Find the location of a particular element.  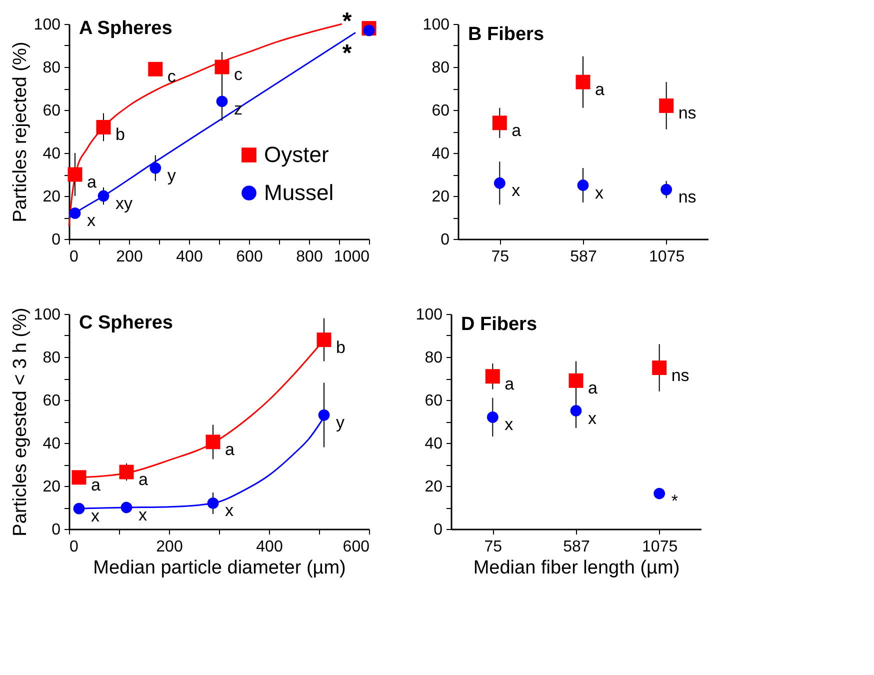

chart-title: C Spheres is located at coordinates (126, 323).